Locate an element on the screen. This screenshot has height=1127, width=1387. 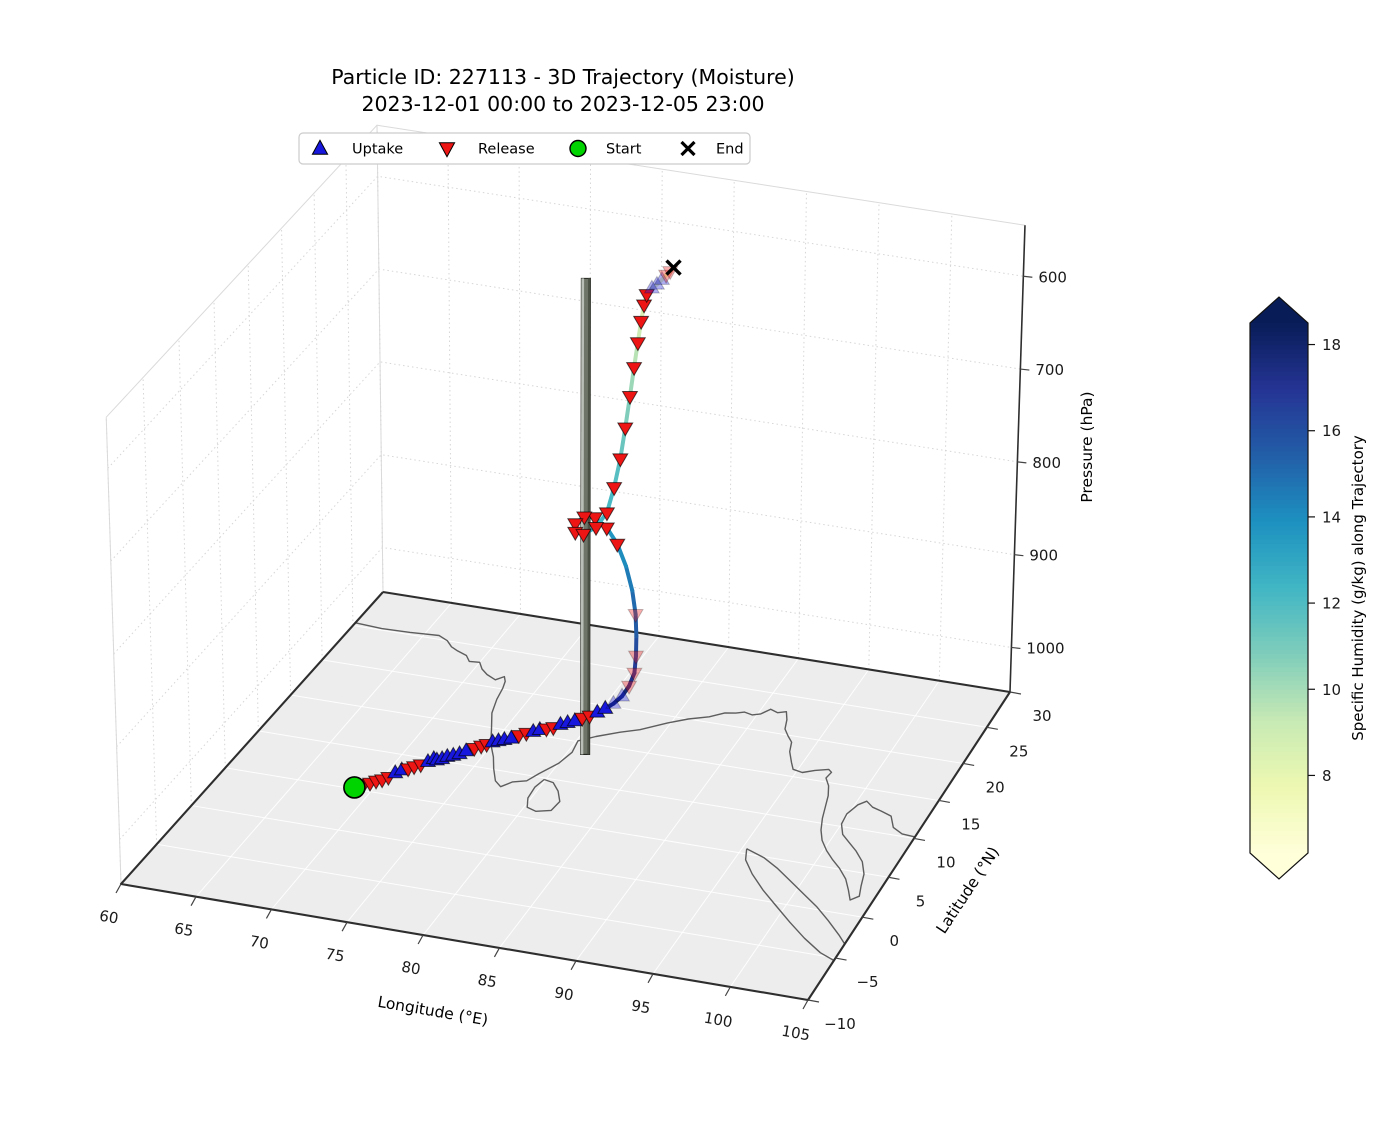
release-legend-icon is located at coordinates (447, 150).